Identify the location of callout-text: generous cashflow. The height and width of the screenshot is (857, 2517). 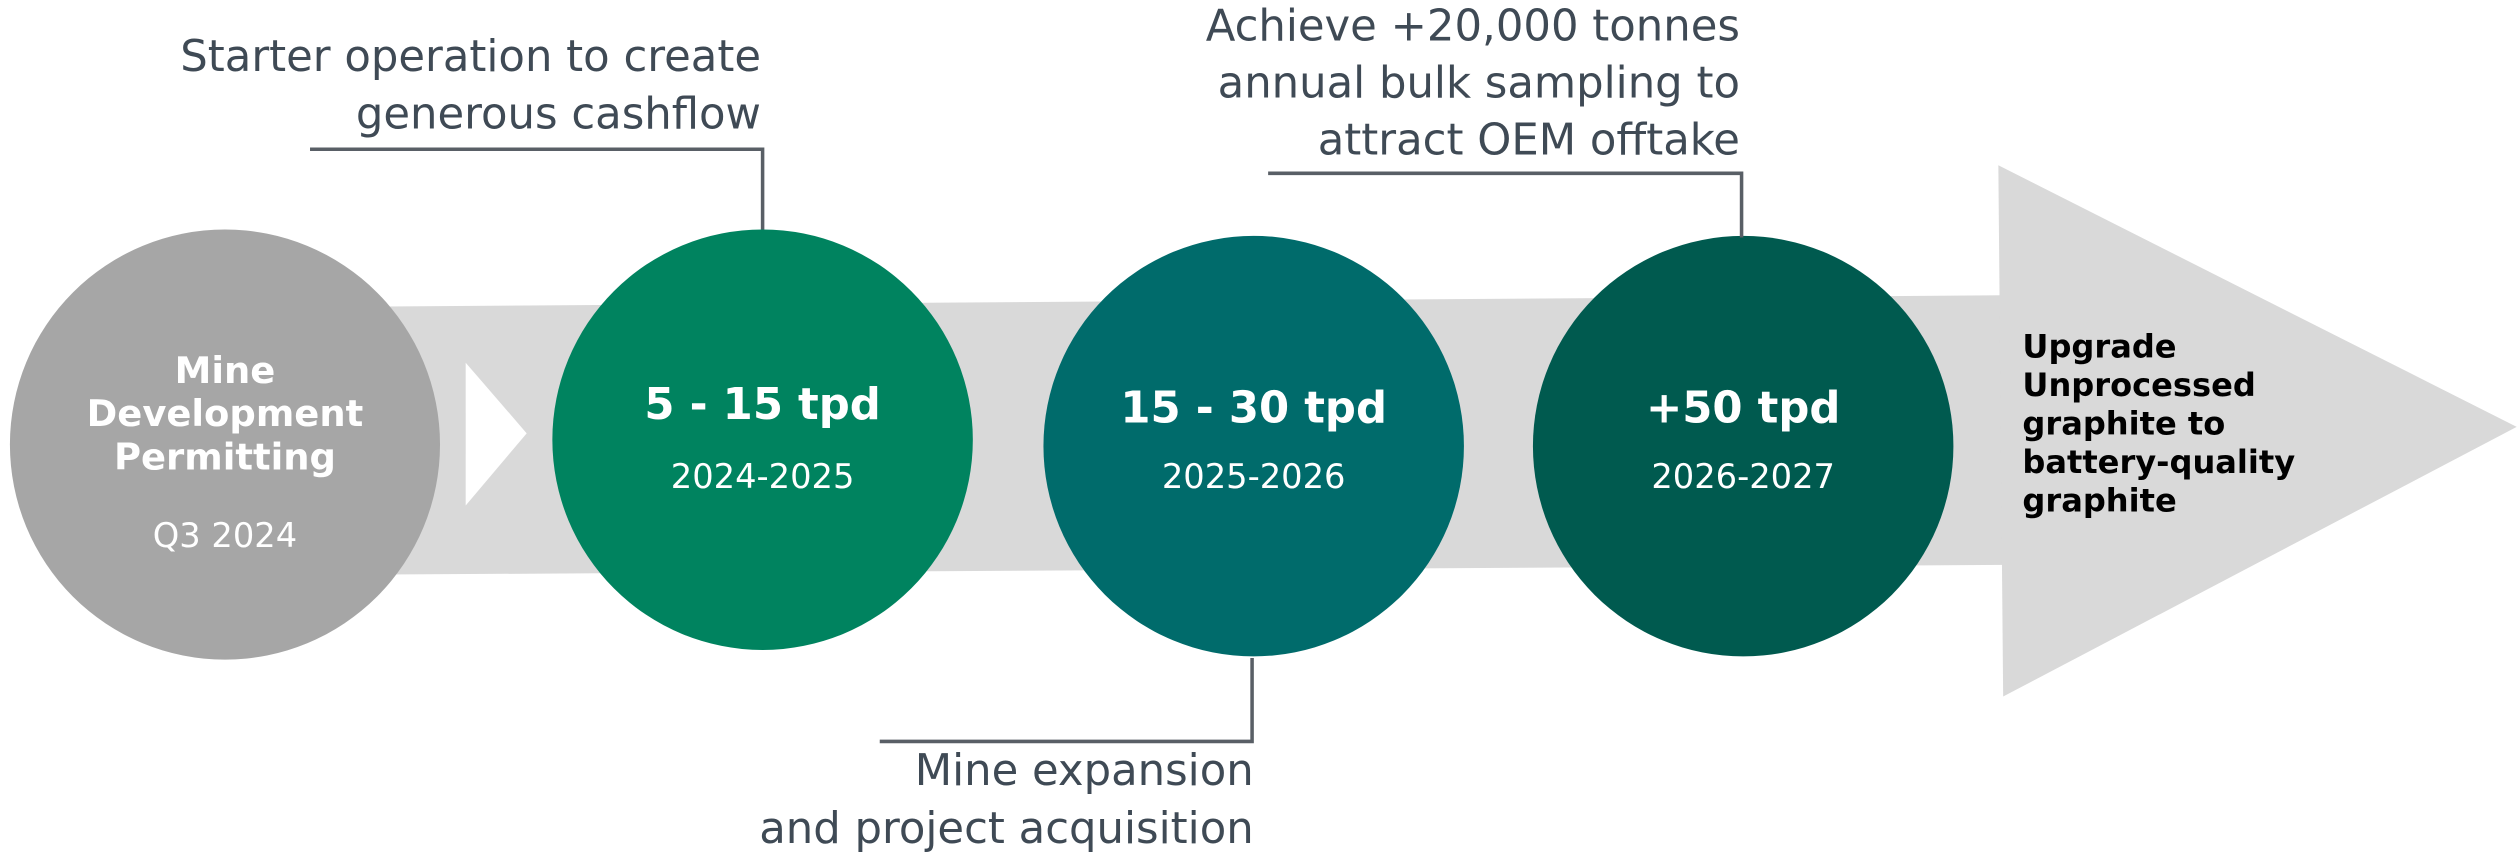
(558, 115).